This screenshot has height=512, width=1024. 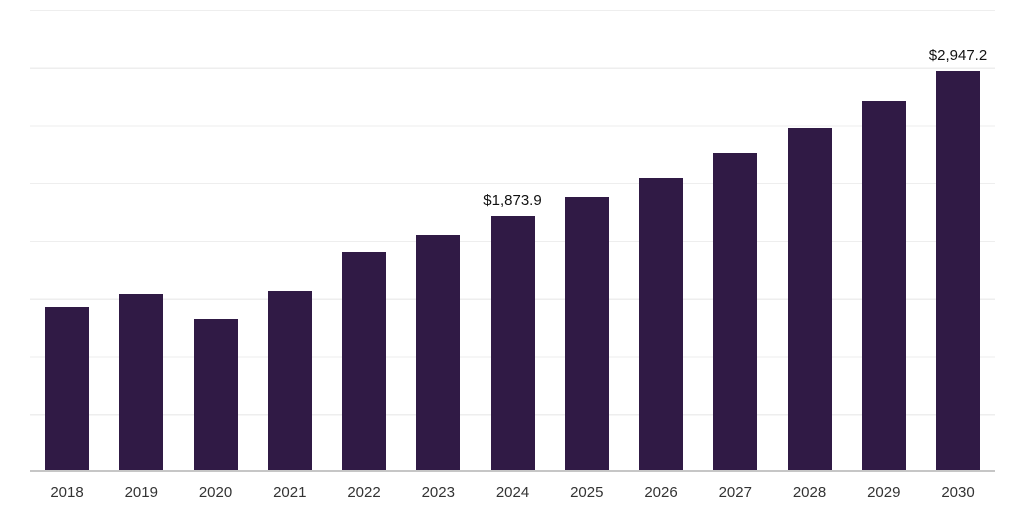 I want to click on bar-column-2025, so click(x=587, y=240).